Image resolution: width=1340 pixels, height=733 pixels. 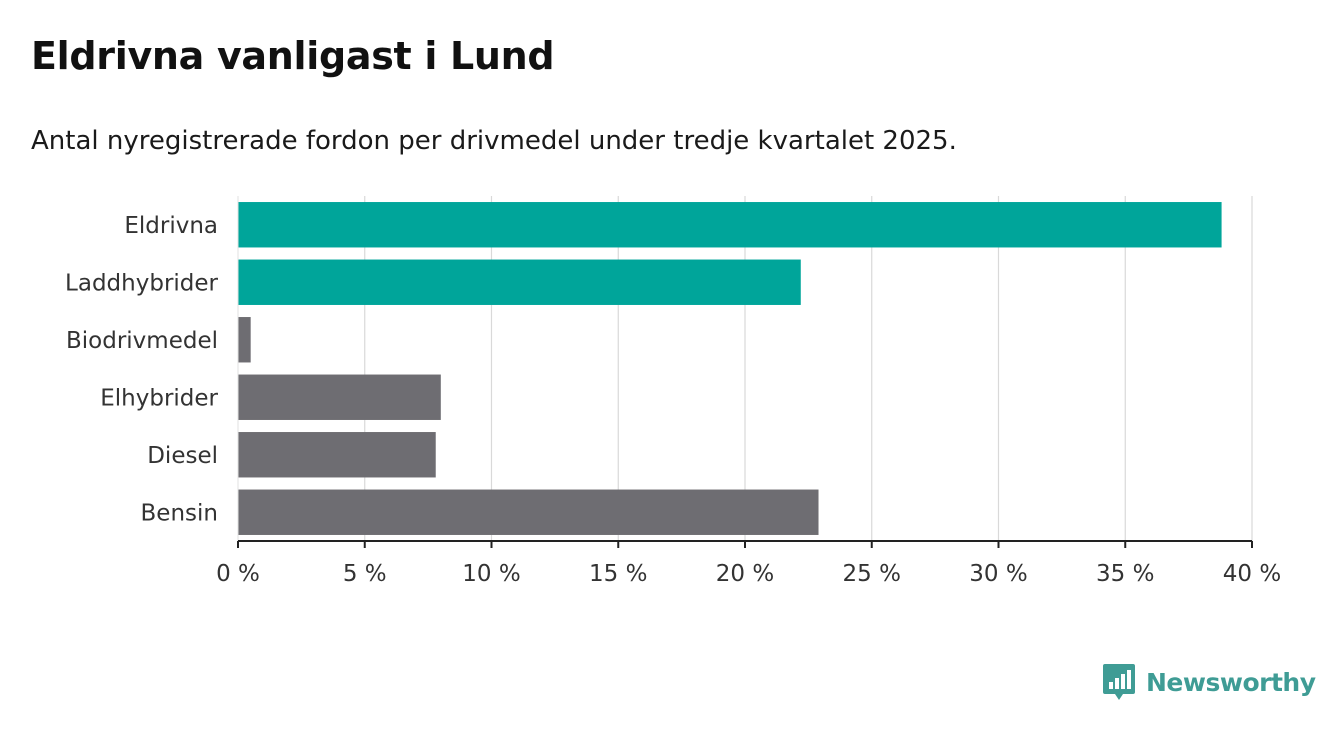 I want to click on bar-bensin, so click(x=528, y=512).